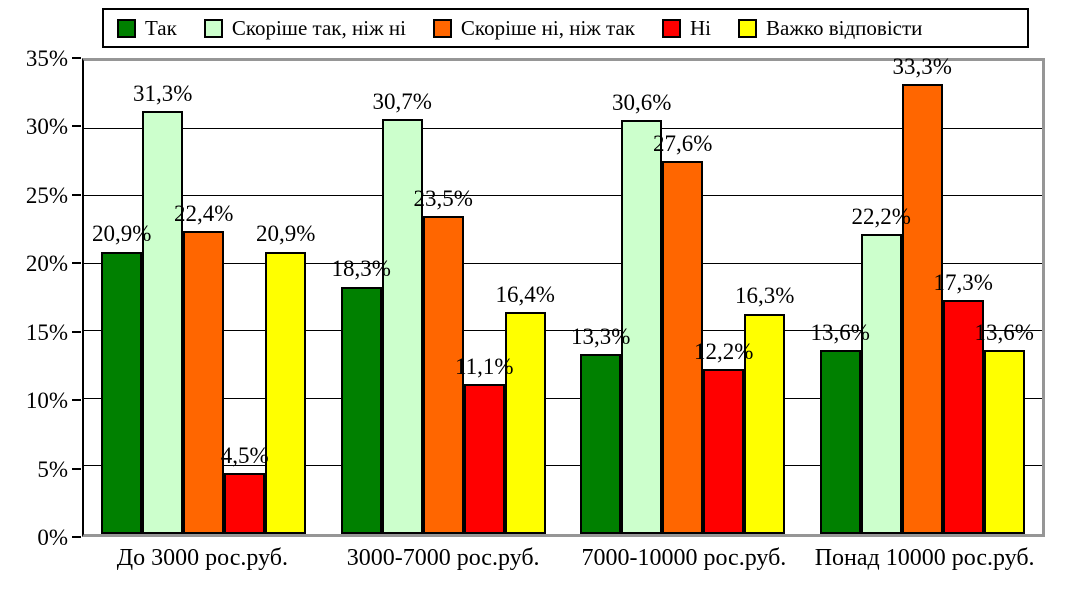 The image size is (1089, 589). I want to click on legend-item: Важко відповісти, so click(830, 28).